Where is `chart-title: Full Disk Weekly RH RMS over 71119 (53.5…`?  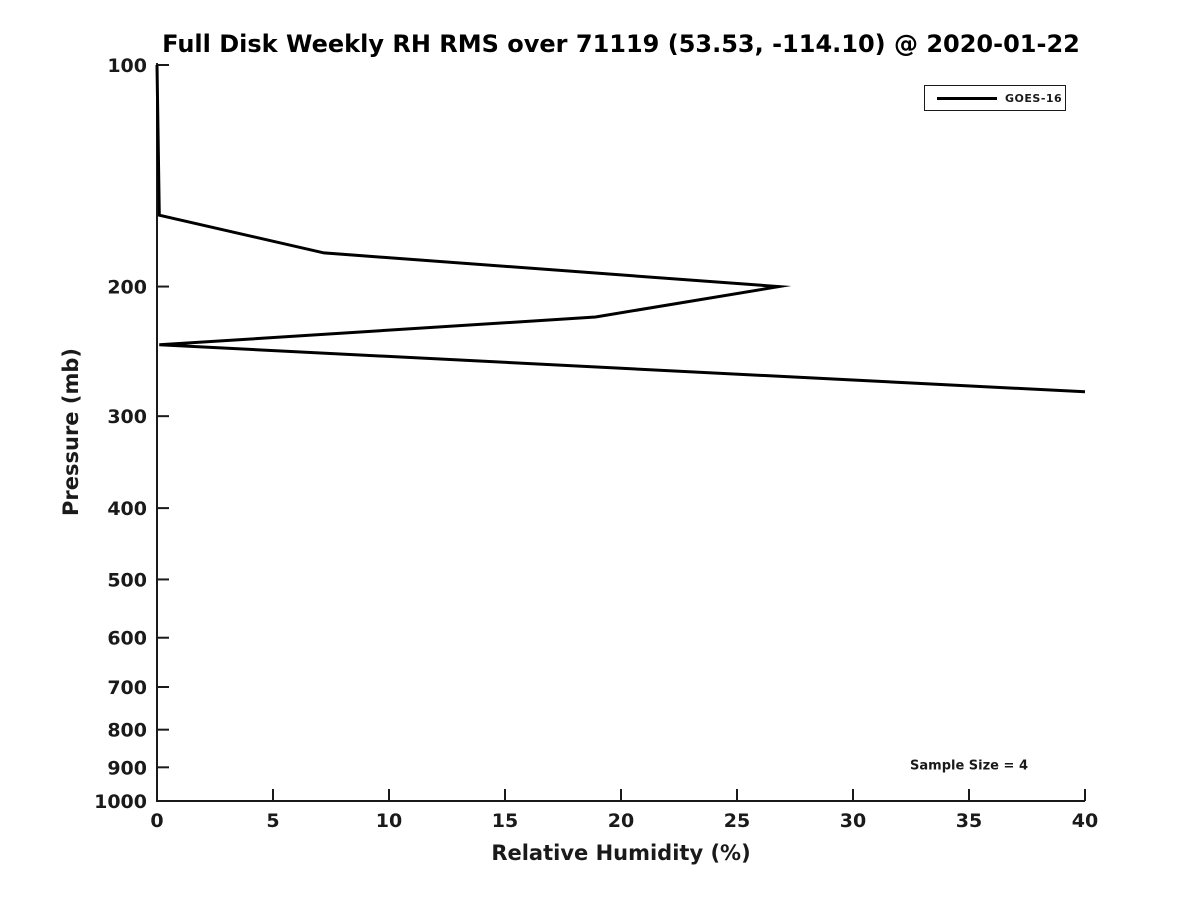 chart-title: Full Disk Weekly RH RMS over 71119 (53.5… is located at coordinates (621, 44).